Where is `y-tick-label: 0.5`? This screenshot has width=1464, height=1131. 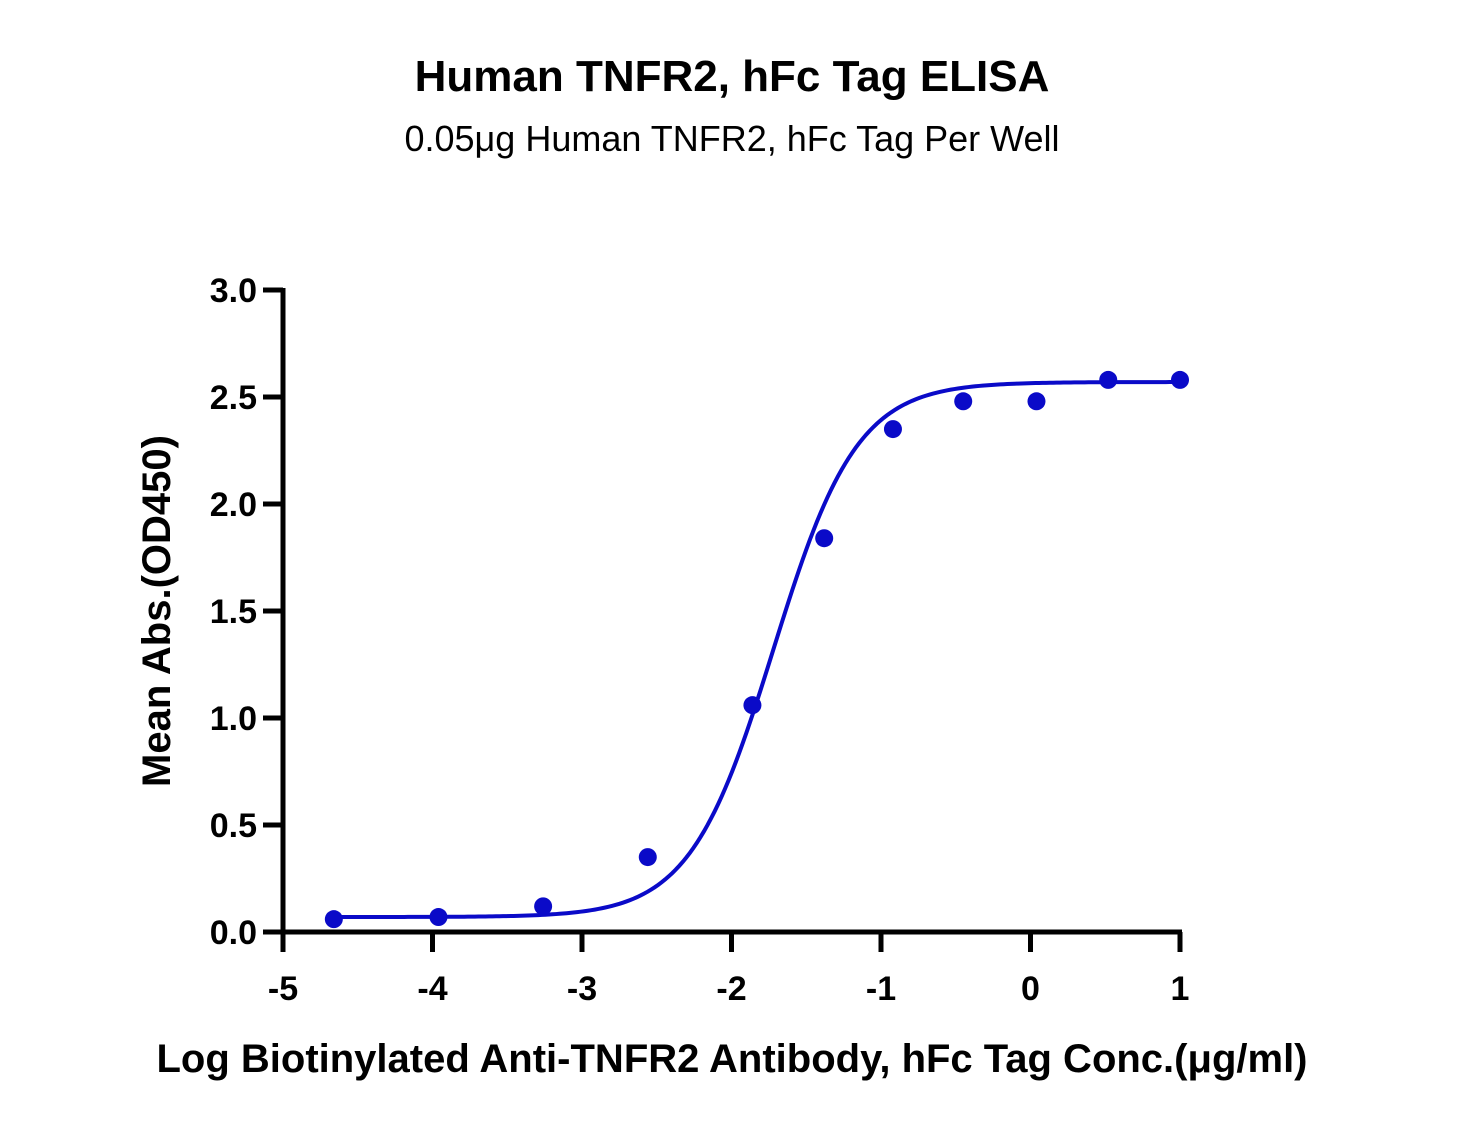 y-tick-label: 0.5 is located at coordinates (233, 826).